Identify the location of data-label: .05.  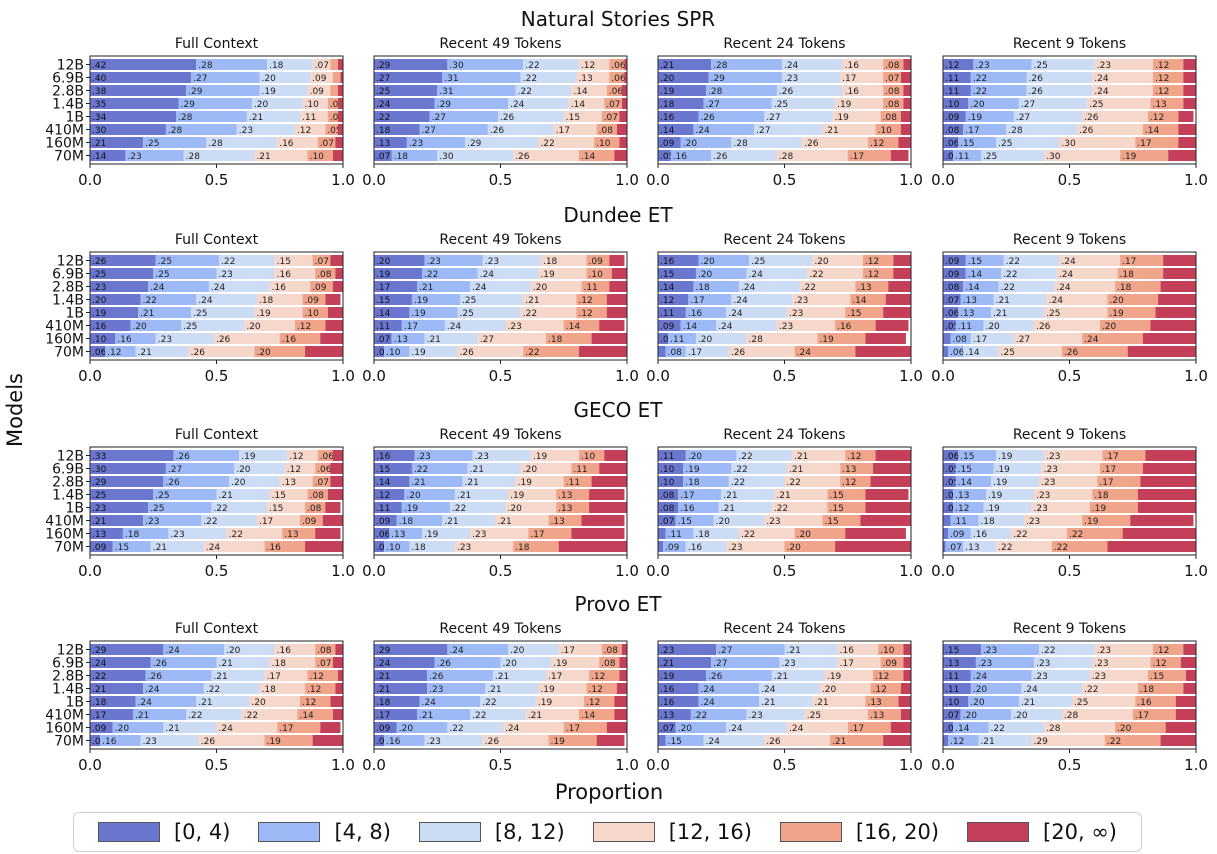
(952, 470).